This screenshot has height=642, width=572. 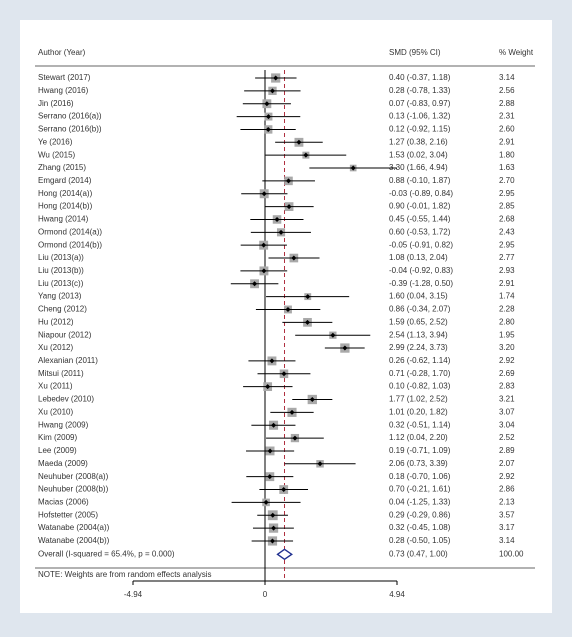 I want to click on study-label: Macias (2006), so click(x=63, y=501).